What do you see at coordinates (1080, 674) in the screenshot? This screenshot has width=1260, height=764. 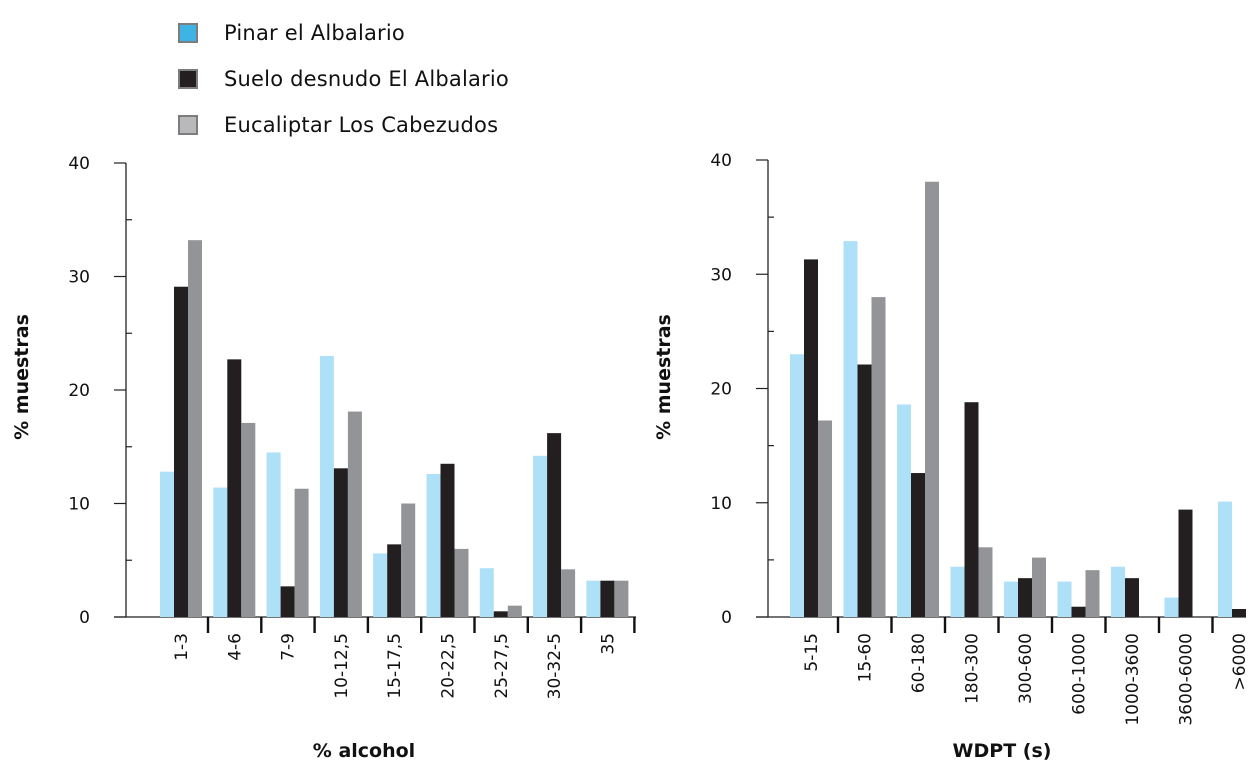 I see `wdpt-category-label: 600-1000` at bounding box center [1080, 674].